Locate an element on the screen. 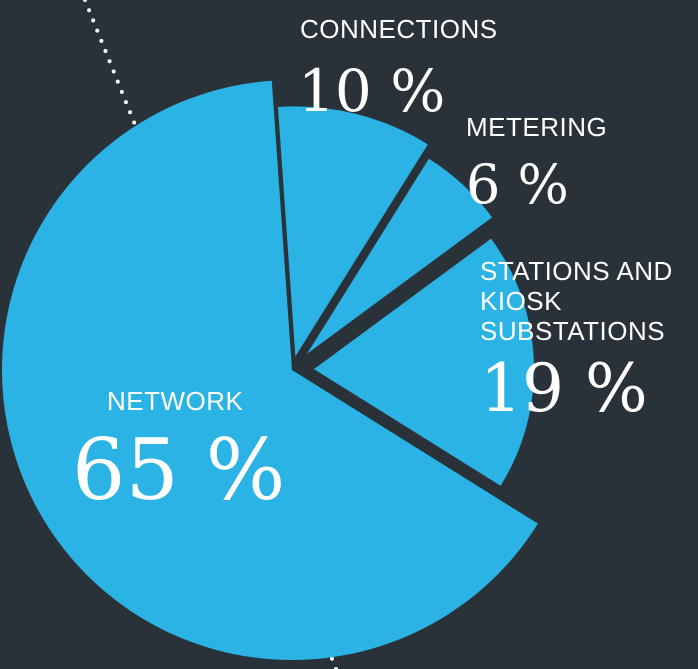 The width and height of the screenshot is (698, 669). value-label: 65 % is located at coordinates (179, 470).